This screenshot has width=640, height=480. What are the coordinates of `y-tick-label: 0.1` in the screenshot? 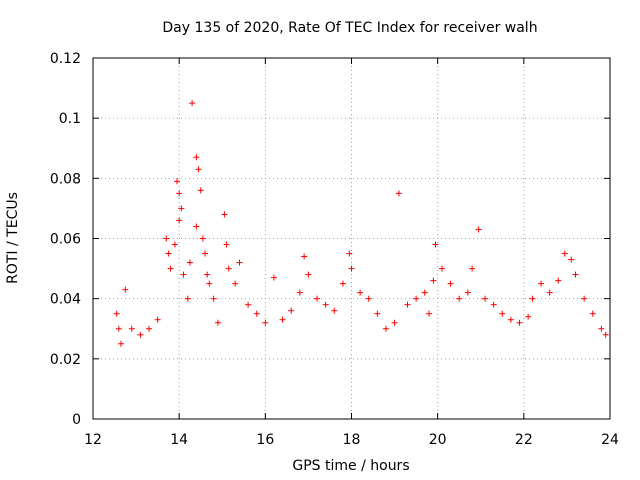 It's located at (70, 119).